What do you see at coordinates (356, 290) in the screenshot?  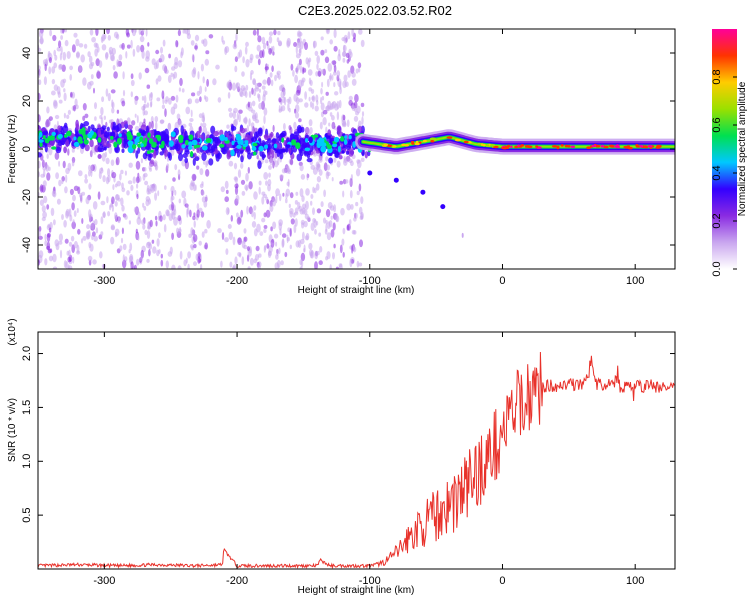 I see `spectrogram-x-label: Height of straight line (km)` at bounding box center [356, 290].